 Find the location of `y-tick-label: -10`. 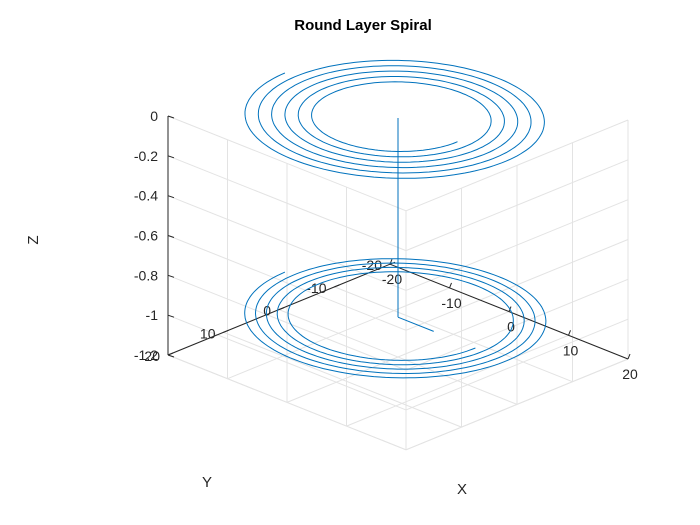

y-tick-label: -10 is located at coordinates (316, 288).